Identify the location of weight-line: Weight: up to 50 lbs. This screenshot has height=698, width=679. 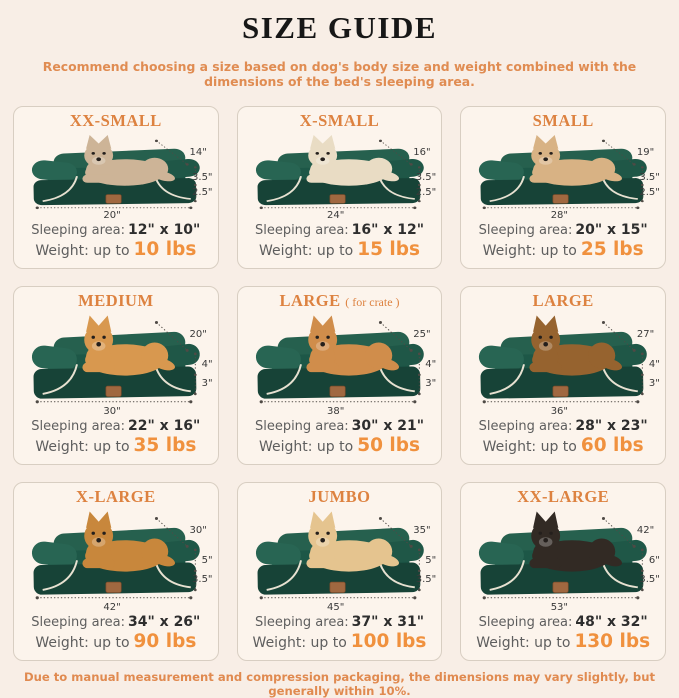
(339, 446).